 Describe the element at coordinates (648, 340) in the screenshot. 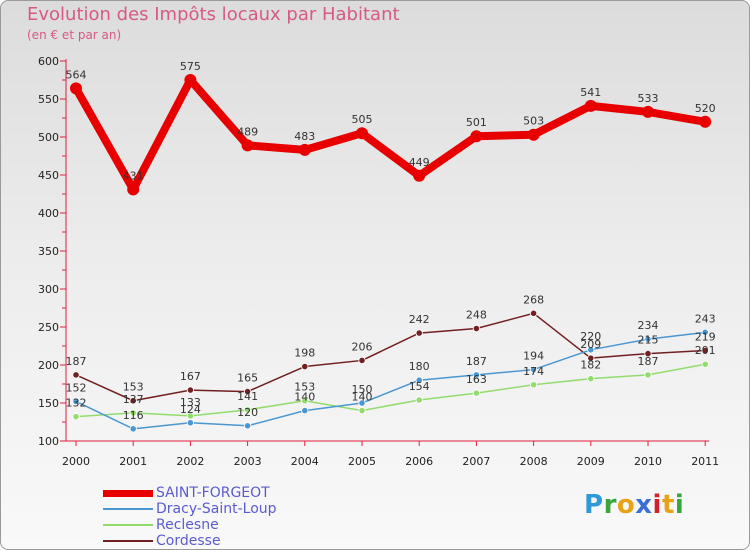

I see `data-label-cordesse: 215` at that location.